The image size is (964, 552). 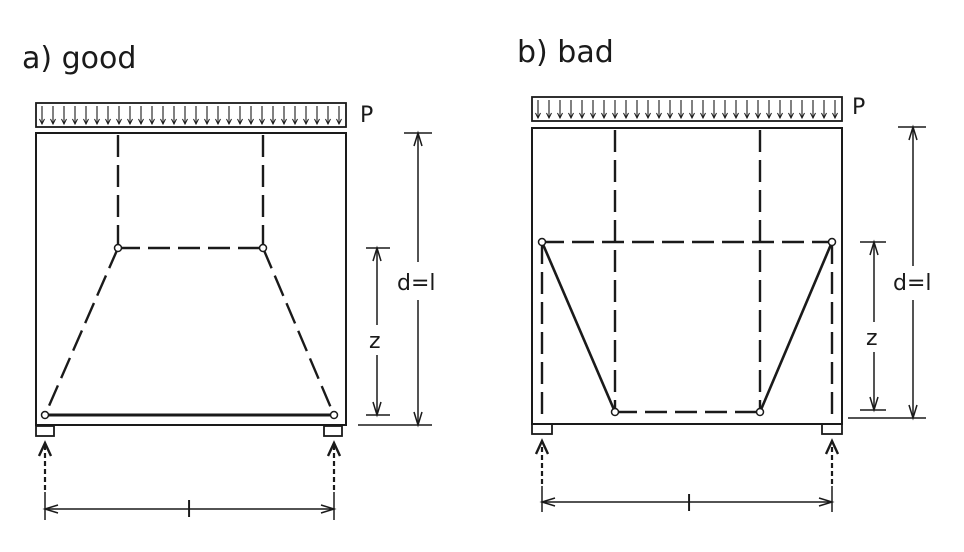 I want to click on panel-b-tie-left-diagonal, so click(x=578, y=327).